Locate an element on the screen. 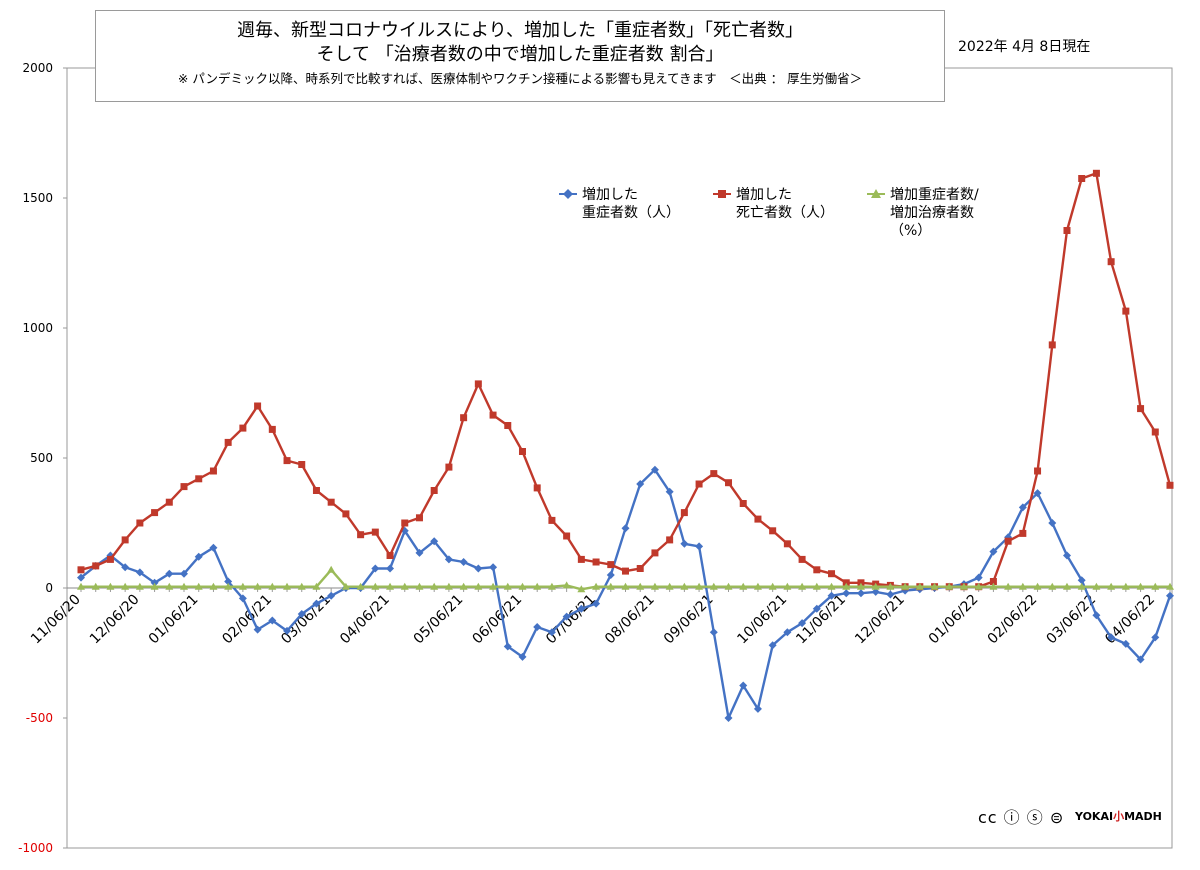  as-of-date: 2022年 4月 8日現在 is located at coordinates (1024, 47).